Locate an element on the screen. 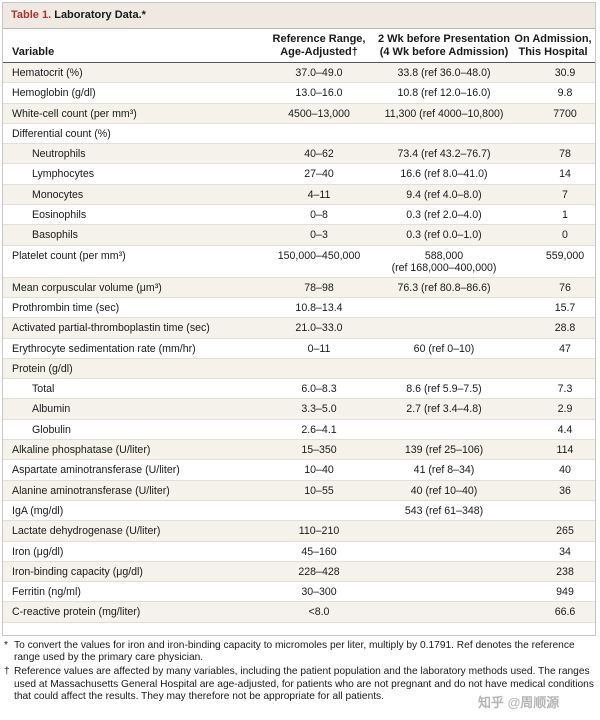 The image size is (600, 720). table-row: Eosinophils 0–8 0.3 (ref 2.0–4.0) 1 is located at coordinates (299, 215).